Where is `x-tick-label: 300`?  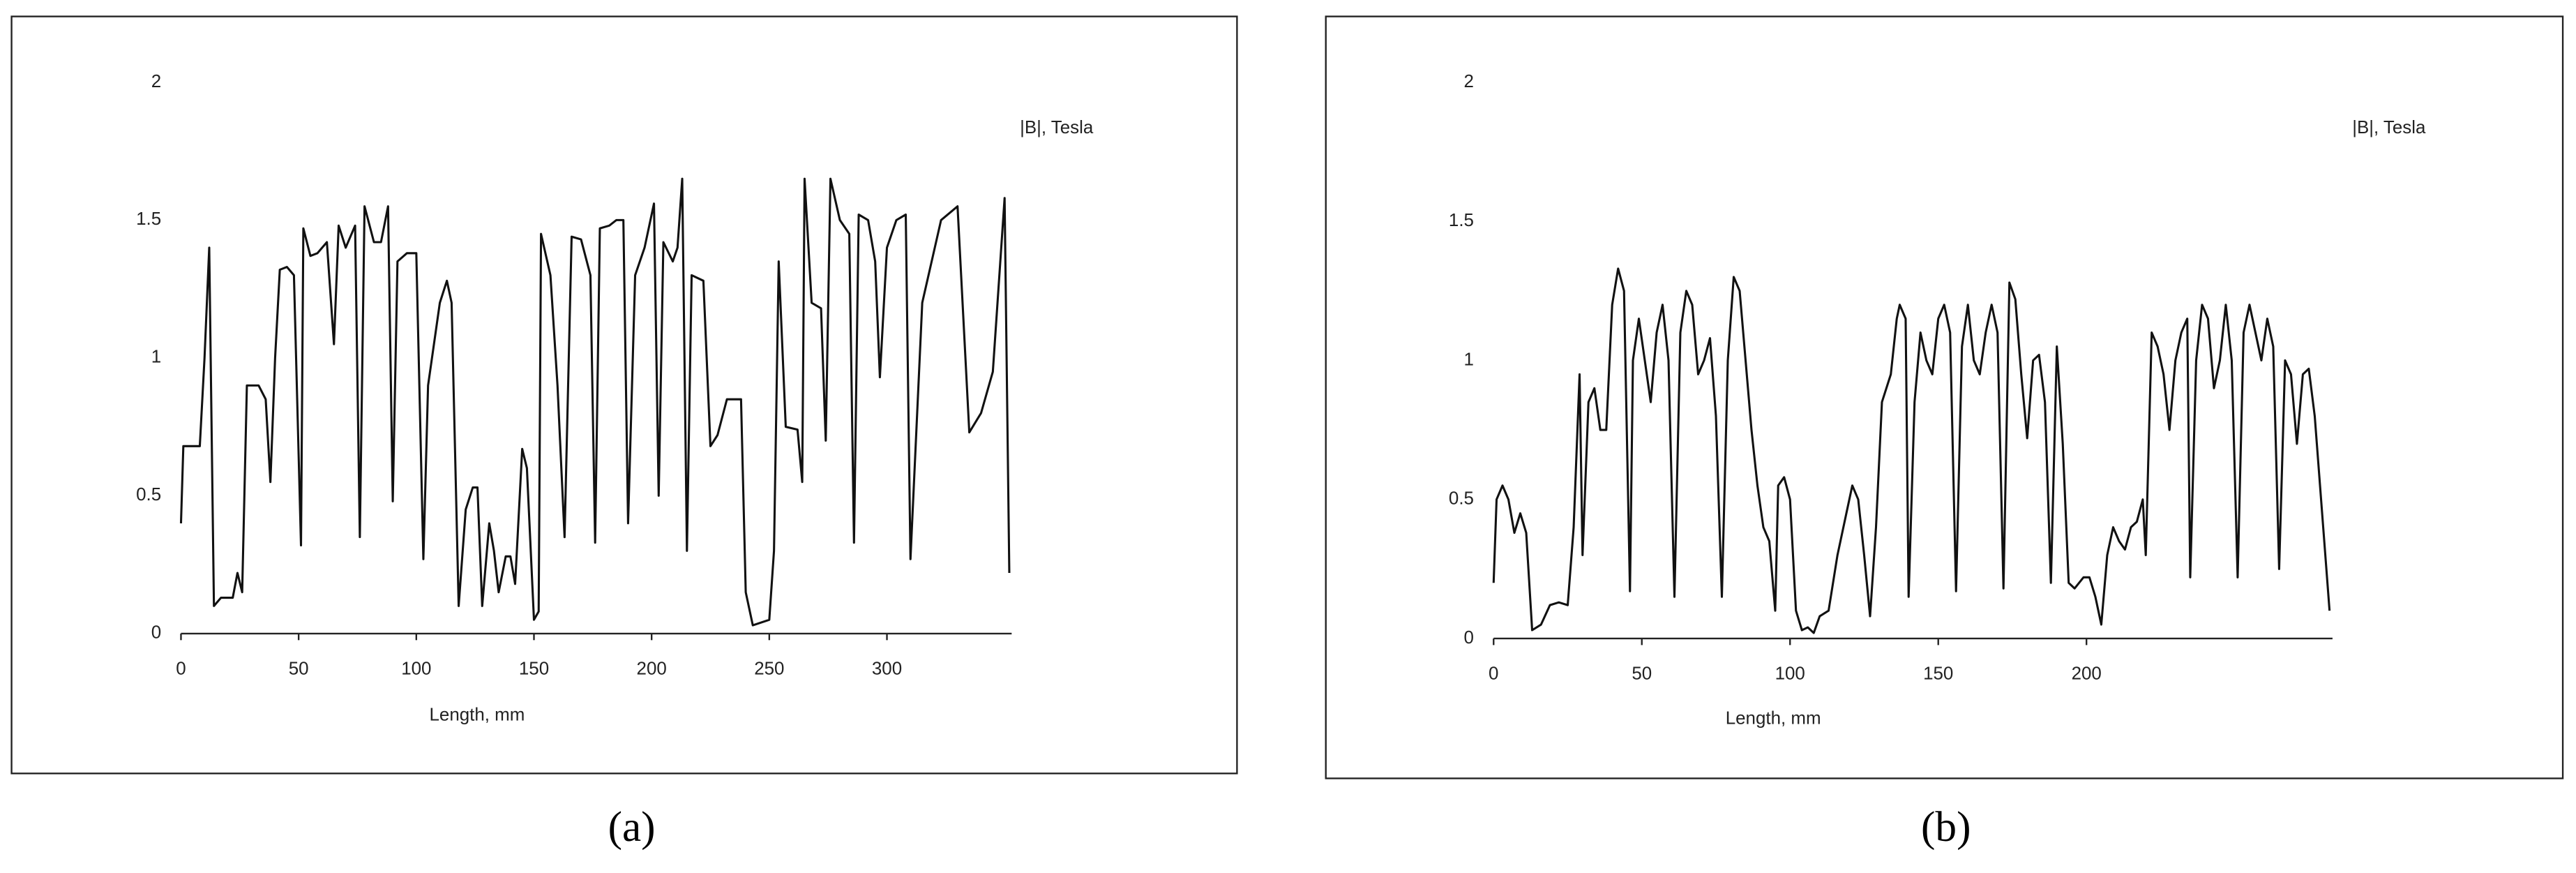 x-tick-label: 300 is located at coordinates (887, 669).